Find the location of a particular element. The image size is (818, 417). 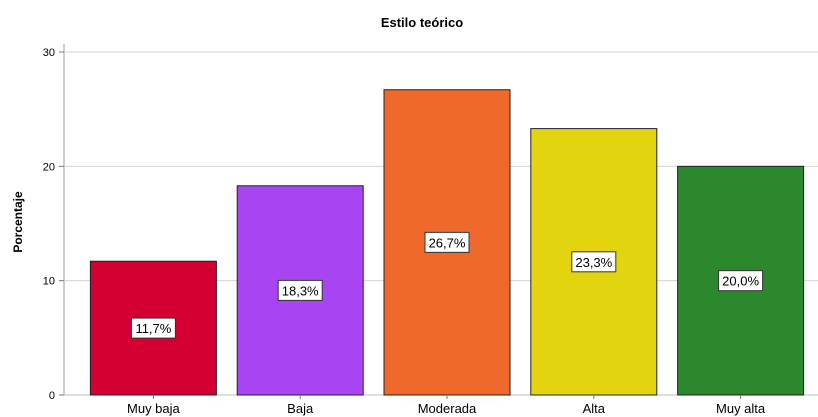

data-label: 18,3% is located at coordinates (300, 290).